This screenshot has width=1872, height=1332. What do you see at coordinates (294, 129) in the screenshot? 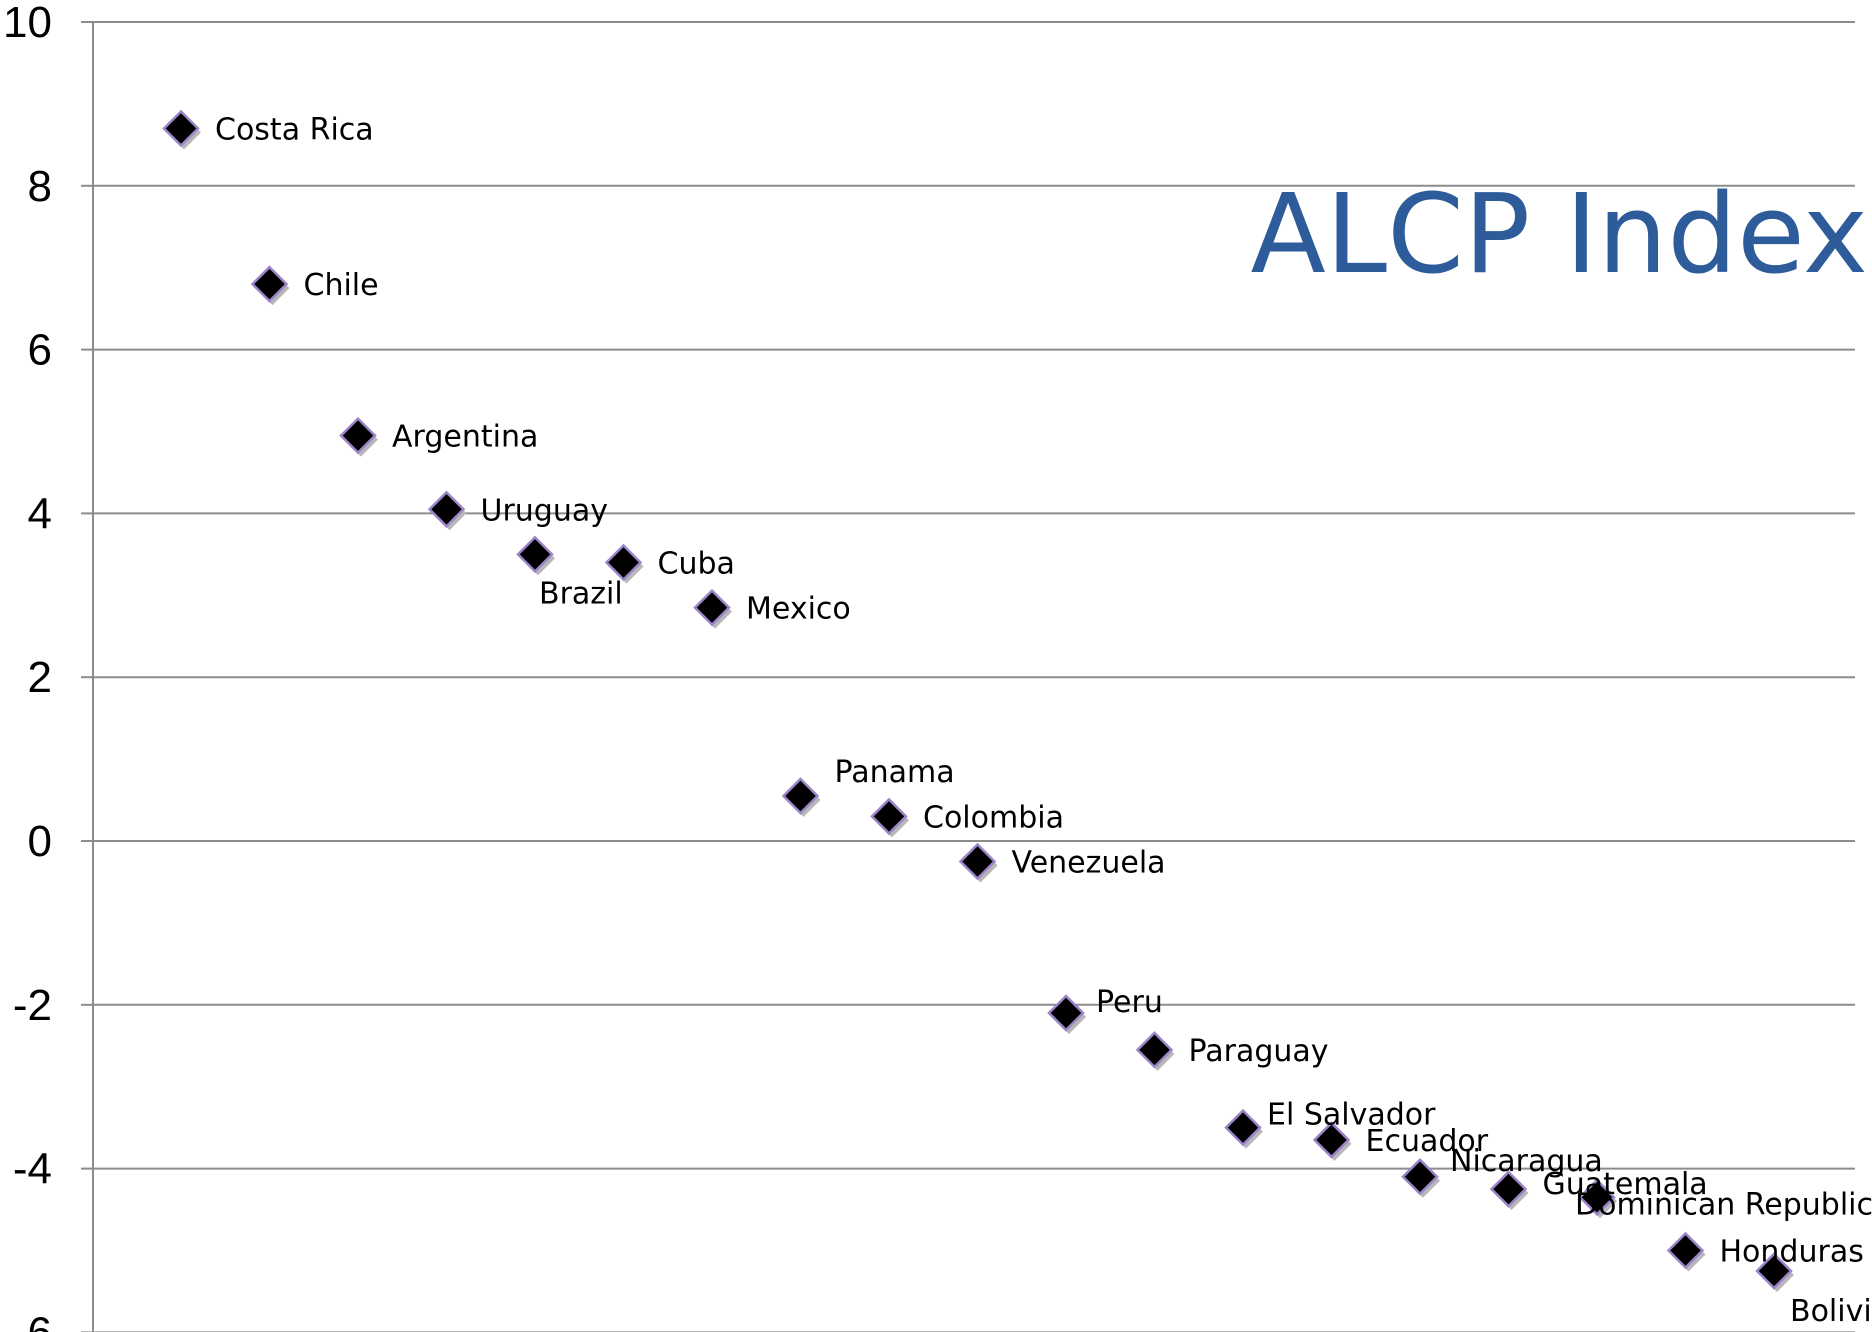
I see `data-point-label: Costa Rica` at bounding box center [294, 129].